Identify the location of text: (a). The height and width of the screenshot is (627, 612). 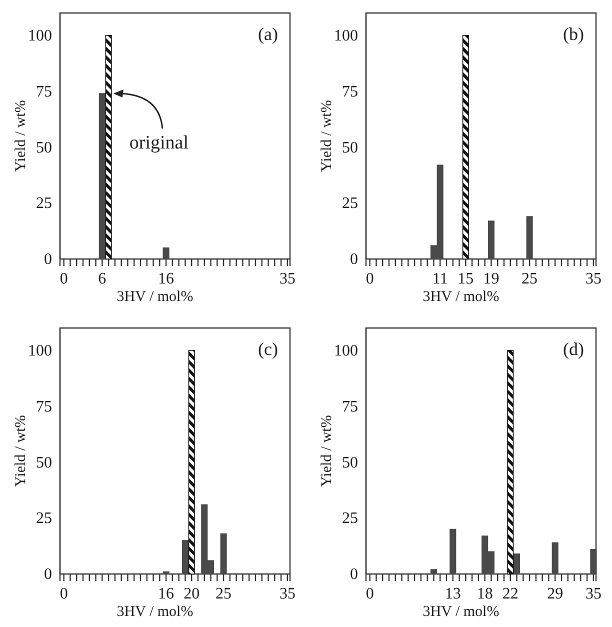
(268, 34).